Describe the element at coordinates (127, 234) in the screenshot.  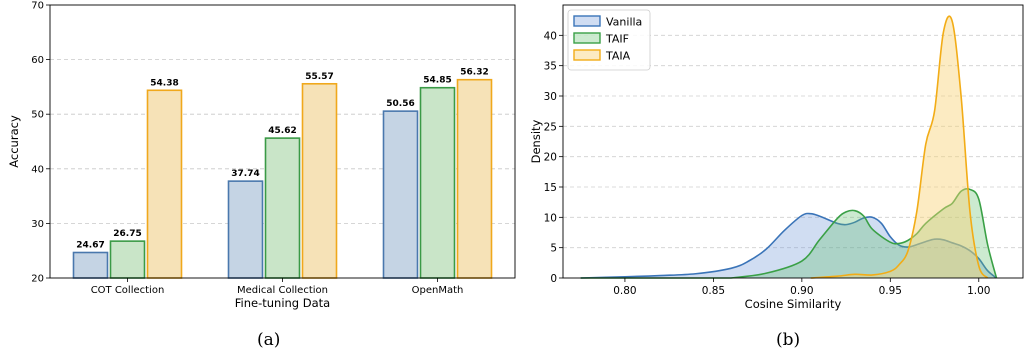
I see `bar-value-label: 26.75` at that location.